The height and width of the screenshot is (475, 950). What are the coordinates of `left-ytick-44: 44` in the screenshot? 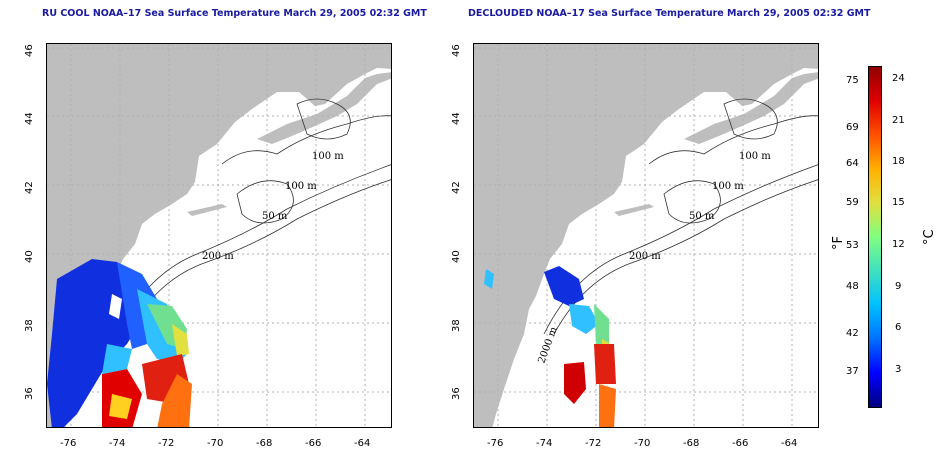 It's located at (29, 118).